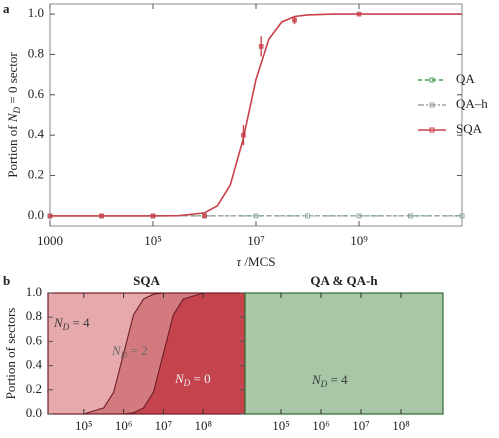  I want to click on legend-label: QA–h, so click(472, 103).